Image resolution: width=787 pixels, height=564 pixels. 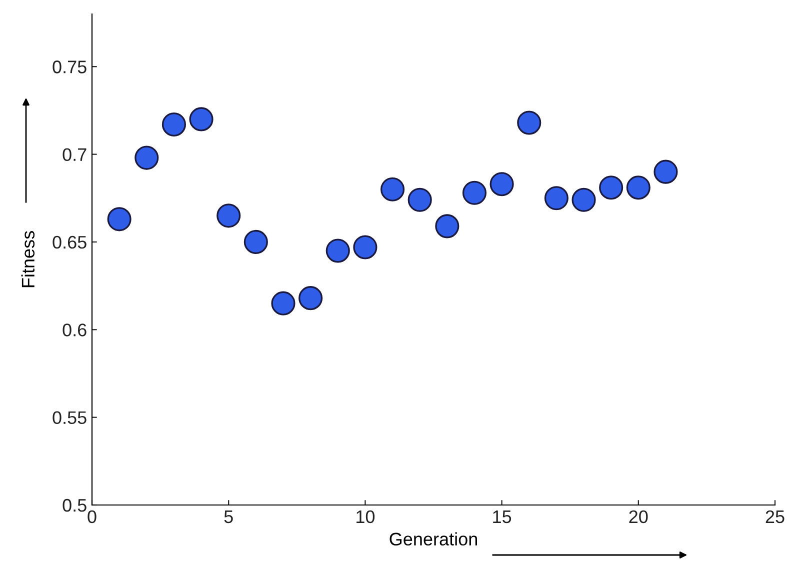 I want to click on y-tick-label: 0.6, so click(x=74, y=330).